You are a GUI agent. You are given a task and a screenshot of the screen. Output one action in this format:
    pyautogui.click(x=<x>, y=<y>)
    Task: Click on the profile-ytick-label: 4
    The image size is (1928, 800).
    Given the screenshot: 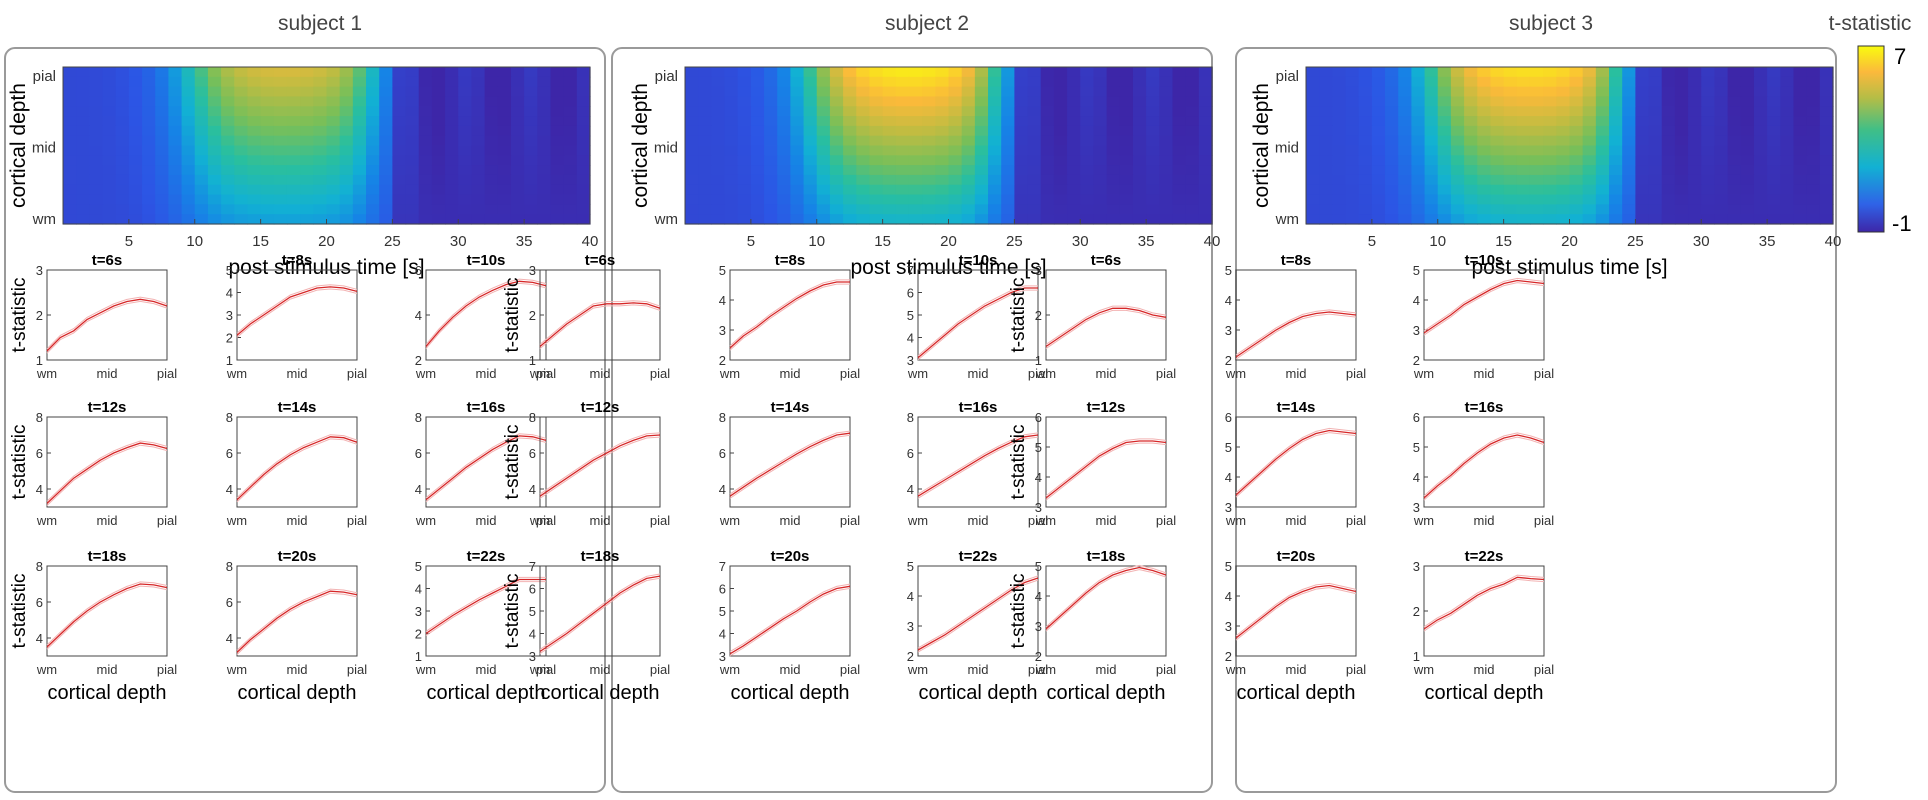 What is the action you would take?
    pyautogui.click(x=1416, y=300)
    